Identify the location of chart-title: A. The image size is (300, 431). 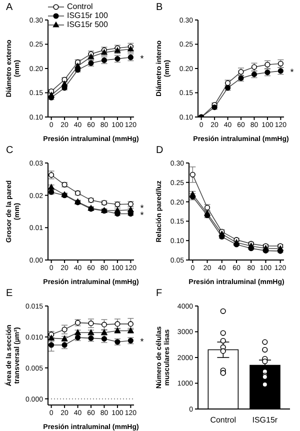
(9, 7).